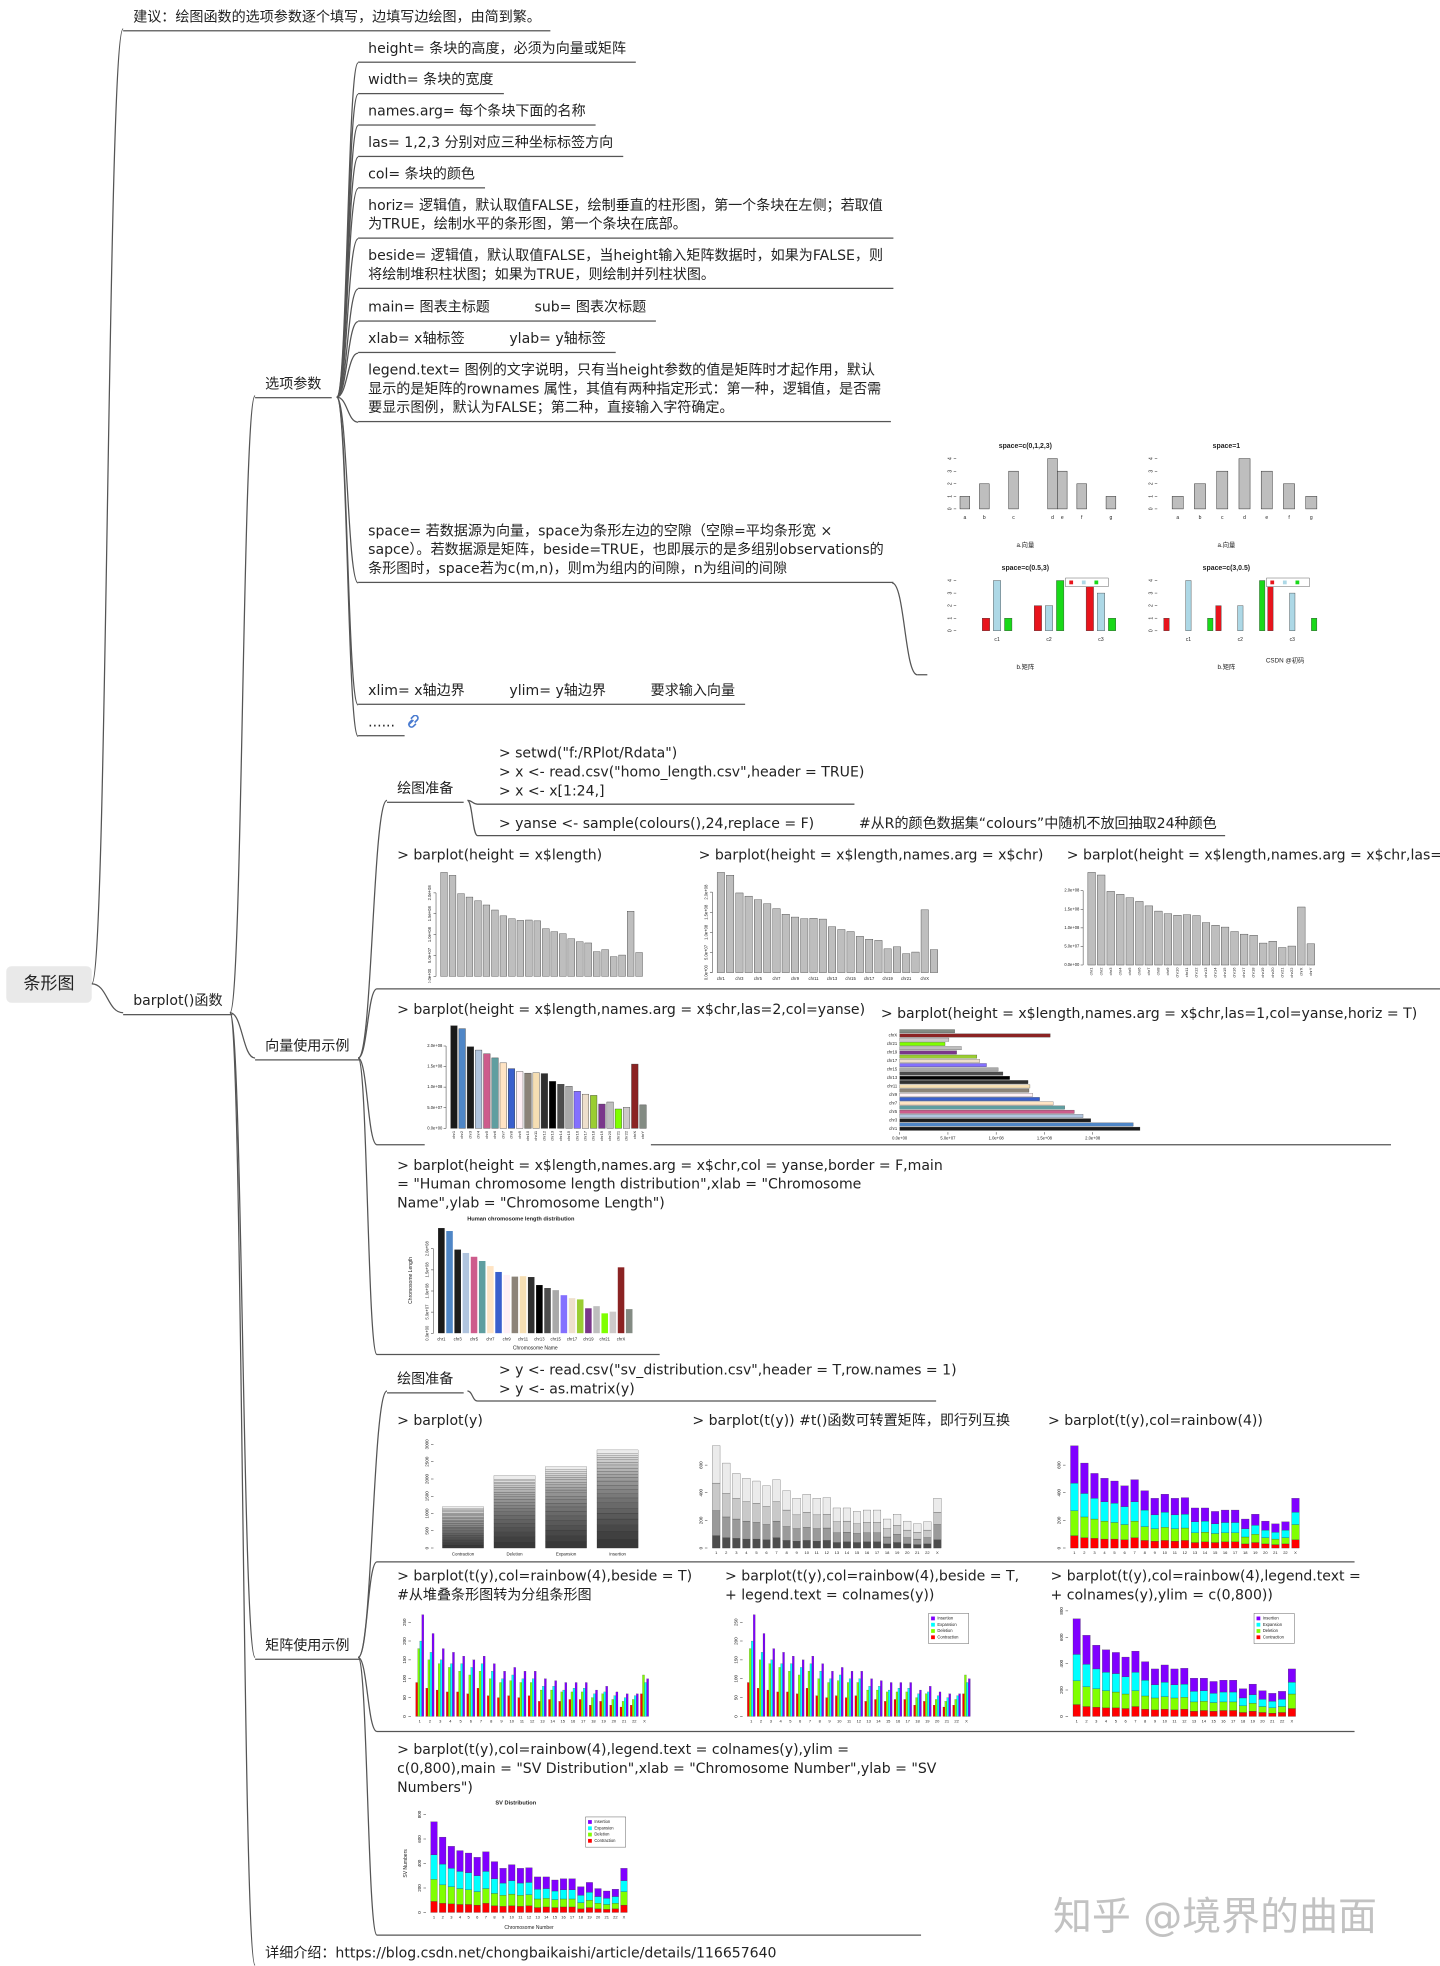  What do you see at coordinates (307, 1648) in the screenshot?
I see `branch-node: 矩阵使用示例` at bounding box center [307, 1648].